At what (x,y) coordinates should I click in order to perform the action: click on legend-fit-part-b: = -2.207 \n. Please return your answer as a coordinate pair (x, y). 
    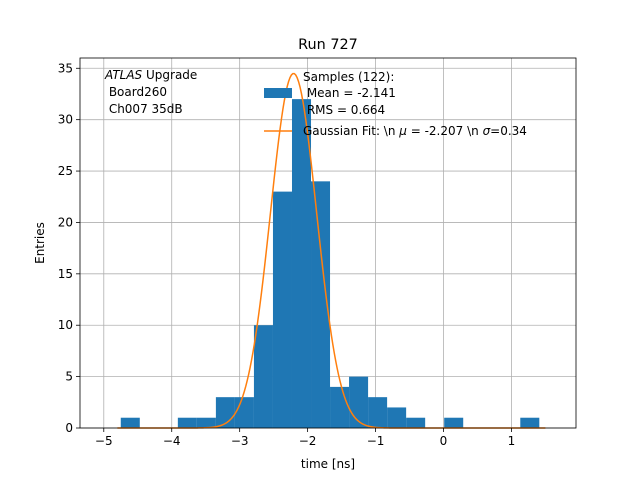
    Looking at the image, I should click on (445, 131).